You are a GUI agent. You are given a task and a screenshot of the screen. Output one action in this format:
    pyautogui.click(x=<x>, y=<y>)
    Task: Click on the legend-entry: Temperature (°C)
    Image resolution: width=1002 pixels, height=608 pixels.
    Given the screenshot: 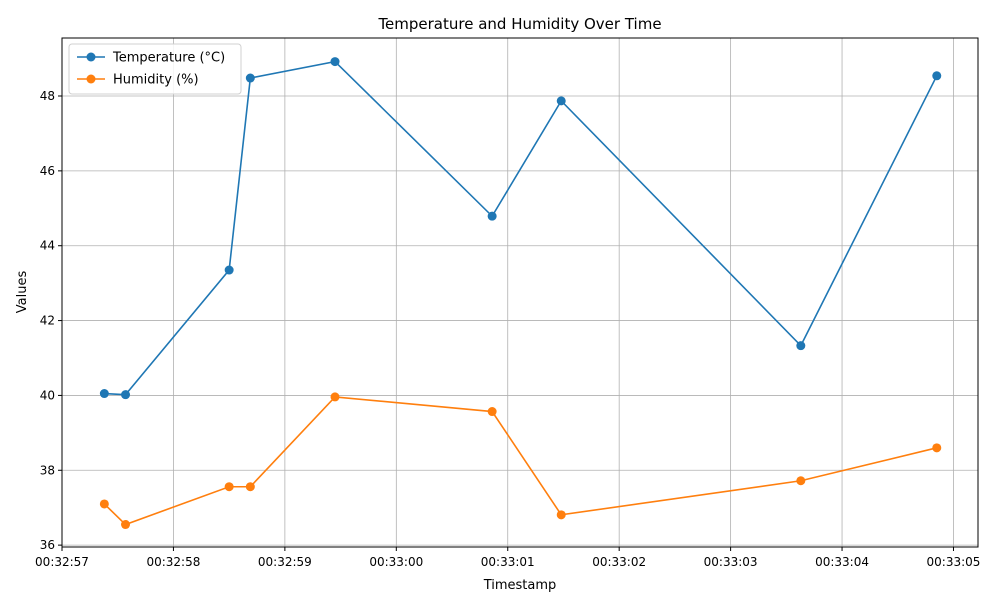 What is the action you would take?
    pyautogui.click(x=168, y=58)
    